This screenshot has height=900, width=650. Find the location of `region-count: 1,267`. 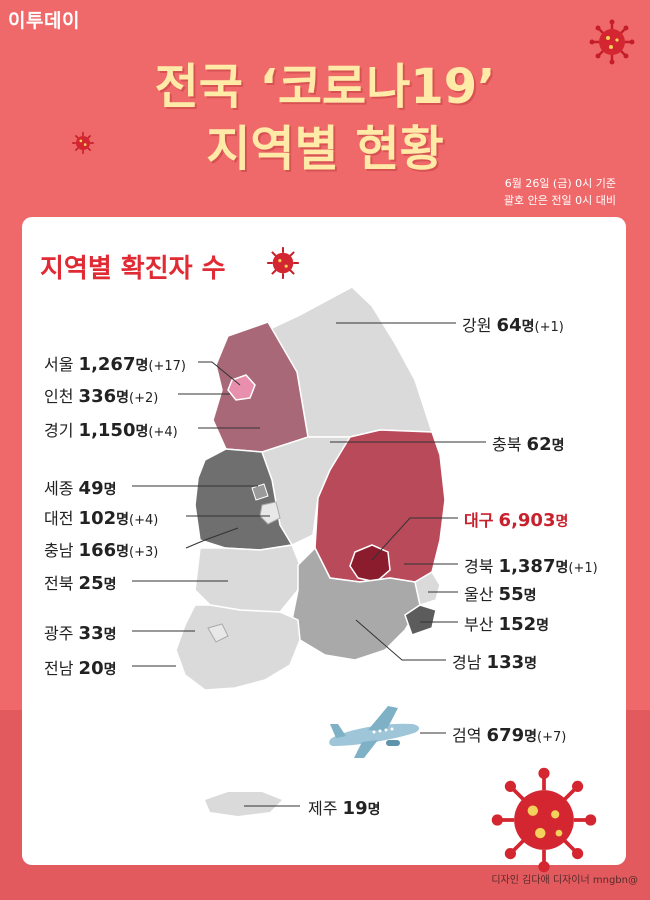

region-count: 1,267 is located at coordinates (107, 364).